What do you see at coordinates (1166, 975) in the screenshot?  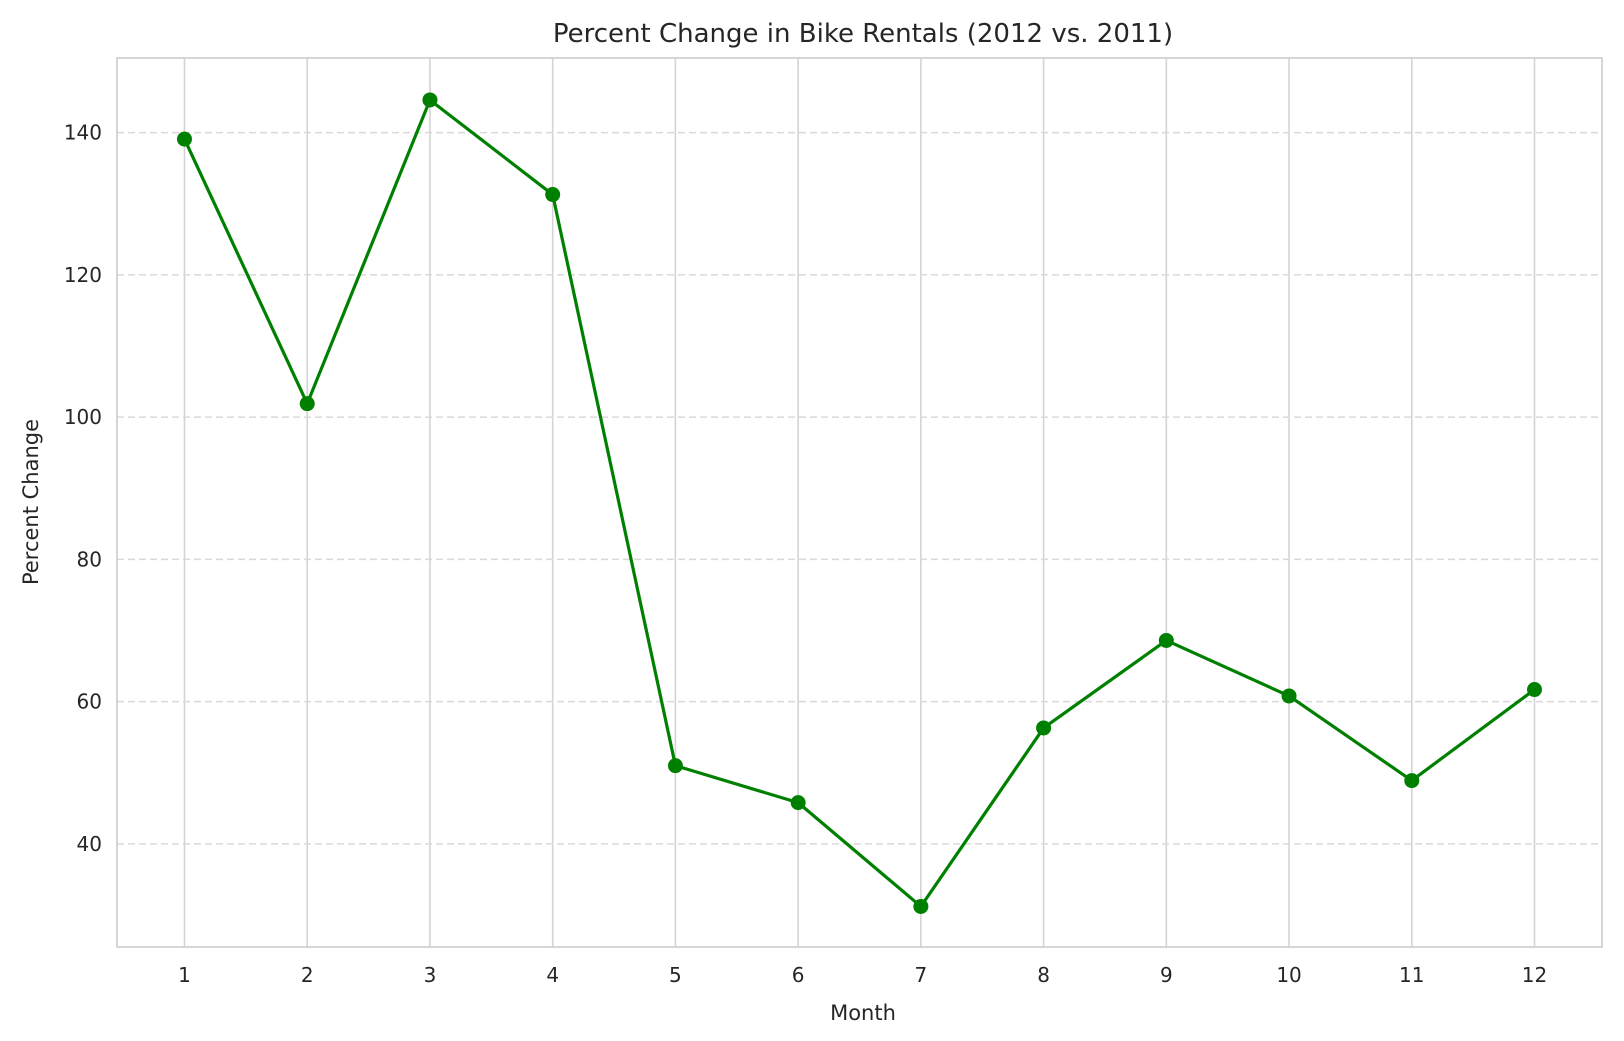 I see `x-tick-label: 9` at bounding box center [1166, 975].